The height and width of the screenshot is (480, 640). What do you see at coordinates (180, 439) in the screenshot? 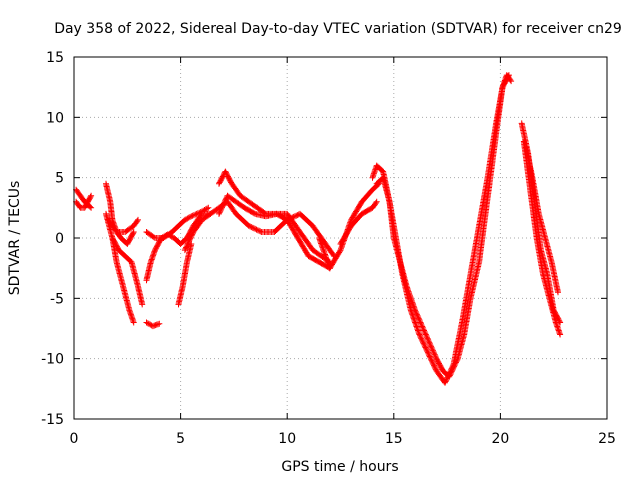
I see `x-tick-label: 5` at bounding box center [180, 439].